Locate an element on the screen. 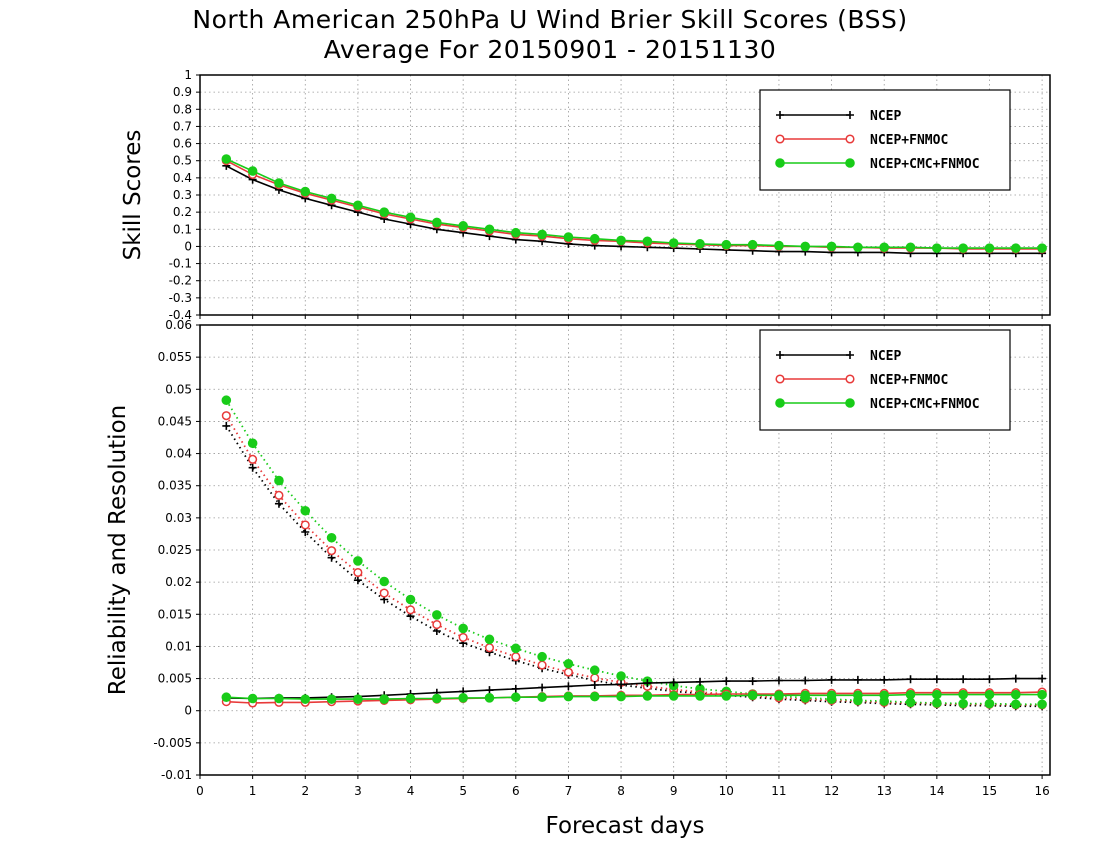 This screenshot has height=850, width=1100. y-tick-label: 0.05 is located at coordinates (178, 389).